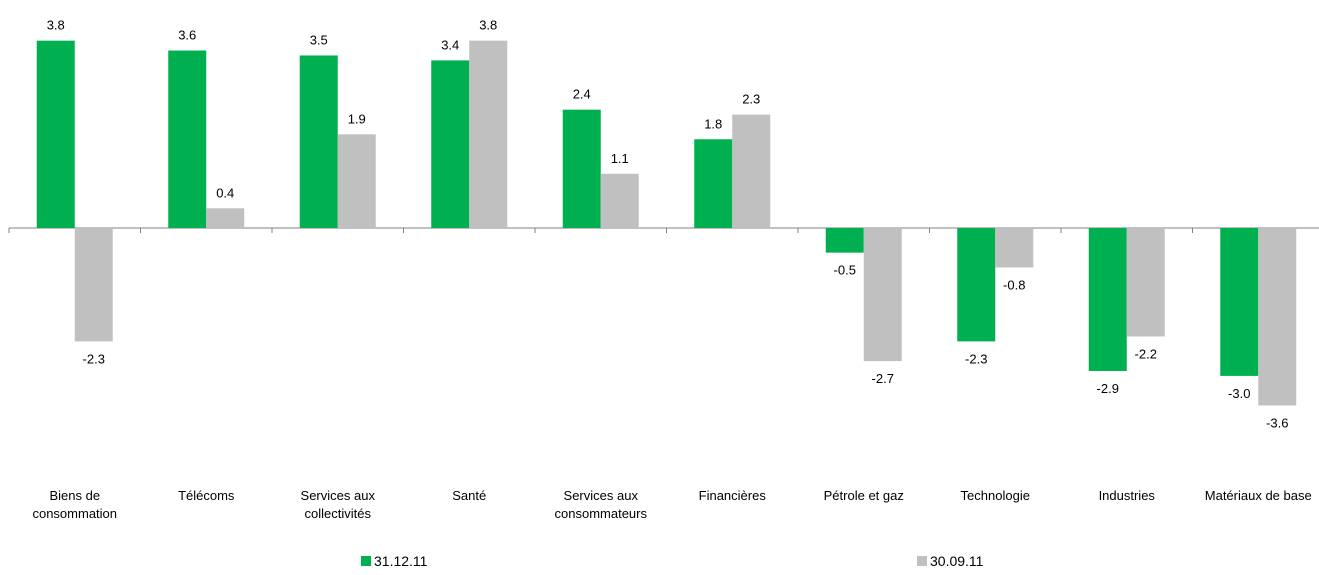 This screenshot has height=575, width=1319. I want to click on category-label: Santé, so click(469, 495).